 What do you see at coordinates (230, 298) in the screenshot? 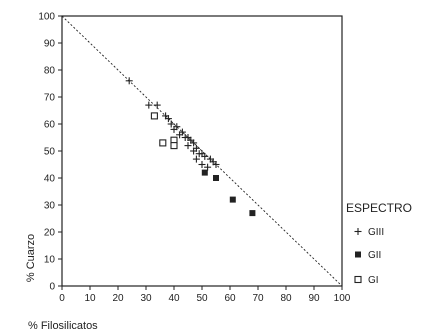
I see `x-tick-label: 60` at bounding box center [230, 298].